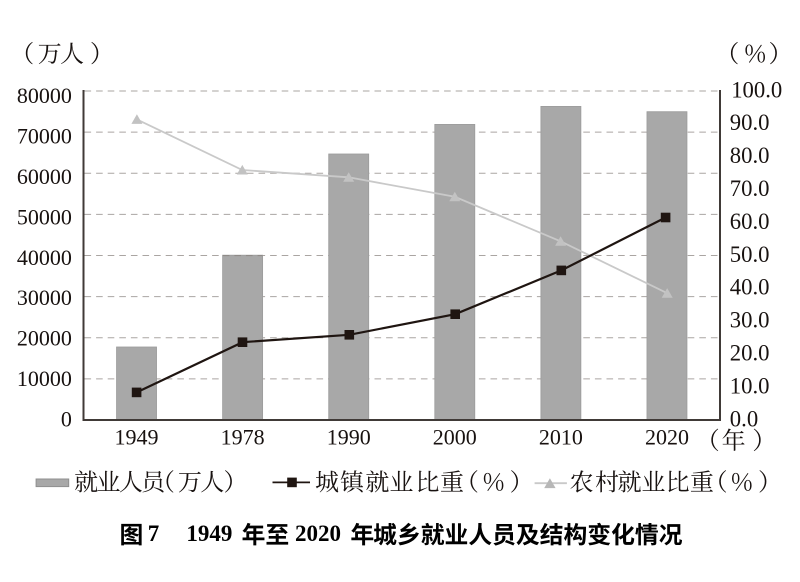 The image size is (800, 582). I want to click on svg-text: 70000, so click(44, 135).